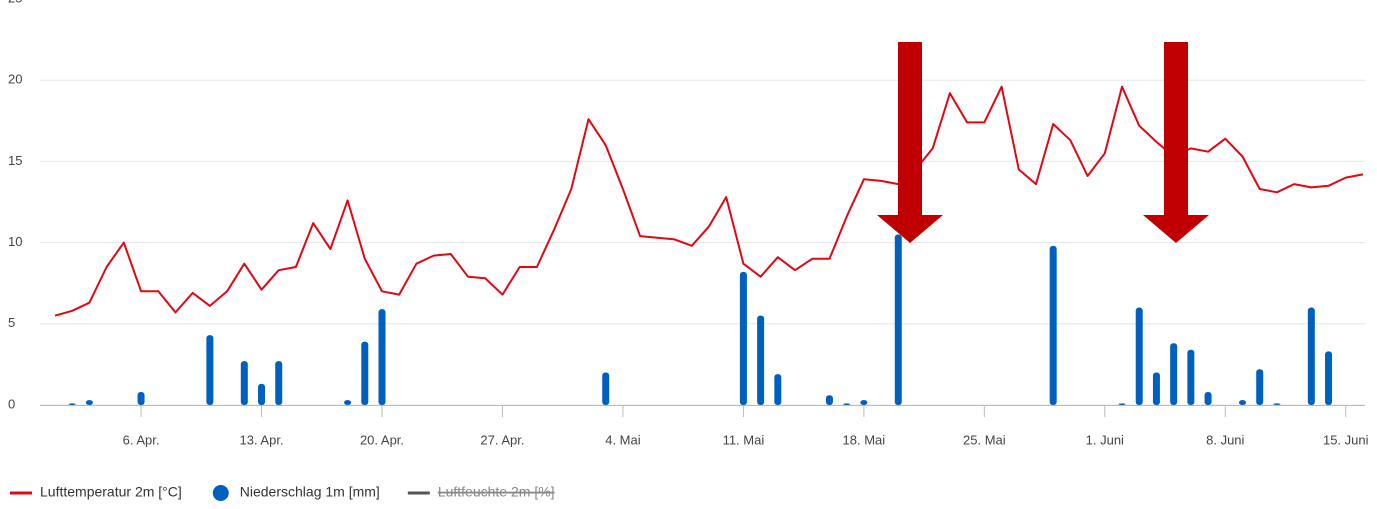  I want to click on x-tick-label: 27. Apr., so click(502, 439).